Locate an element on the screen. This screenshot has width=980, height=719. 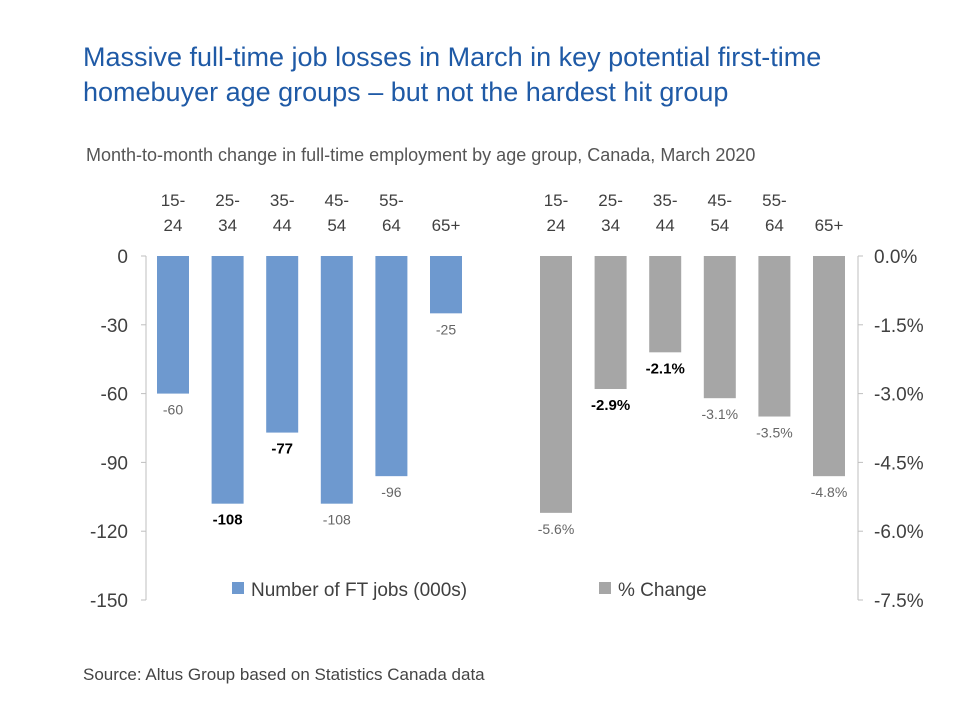
right-axis-tick-label: 0.0% is located at coordinates (895, 257).